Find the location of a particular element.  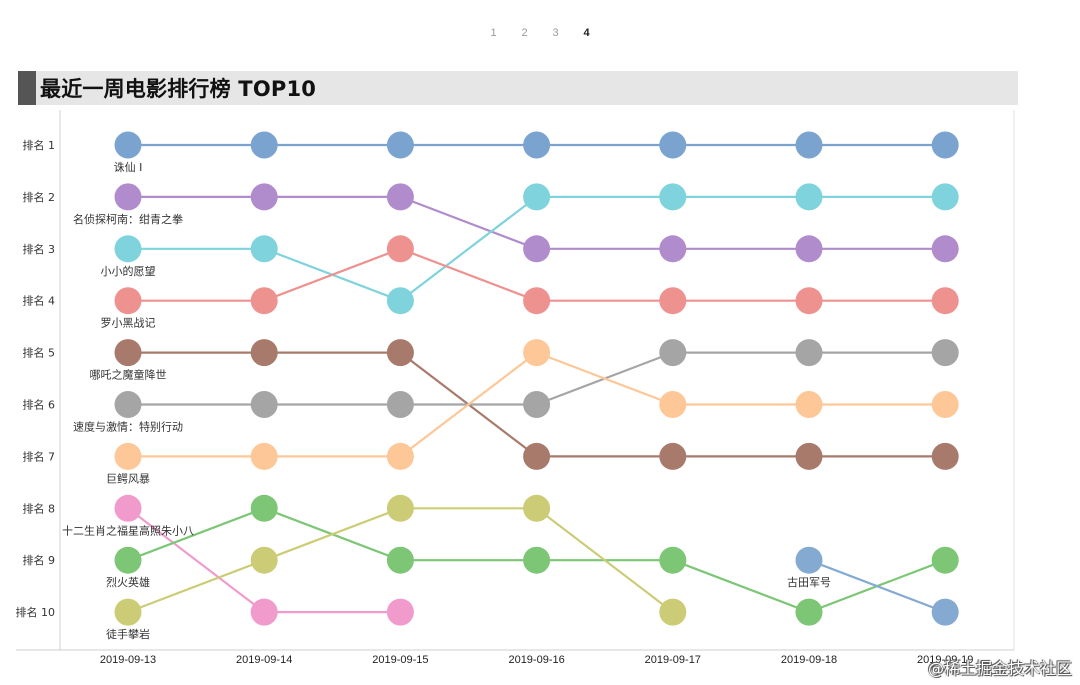

page-link-2: 2 is located at coordinates (524, 33).